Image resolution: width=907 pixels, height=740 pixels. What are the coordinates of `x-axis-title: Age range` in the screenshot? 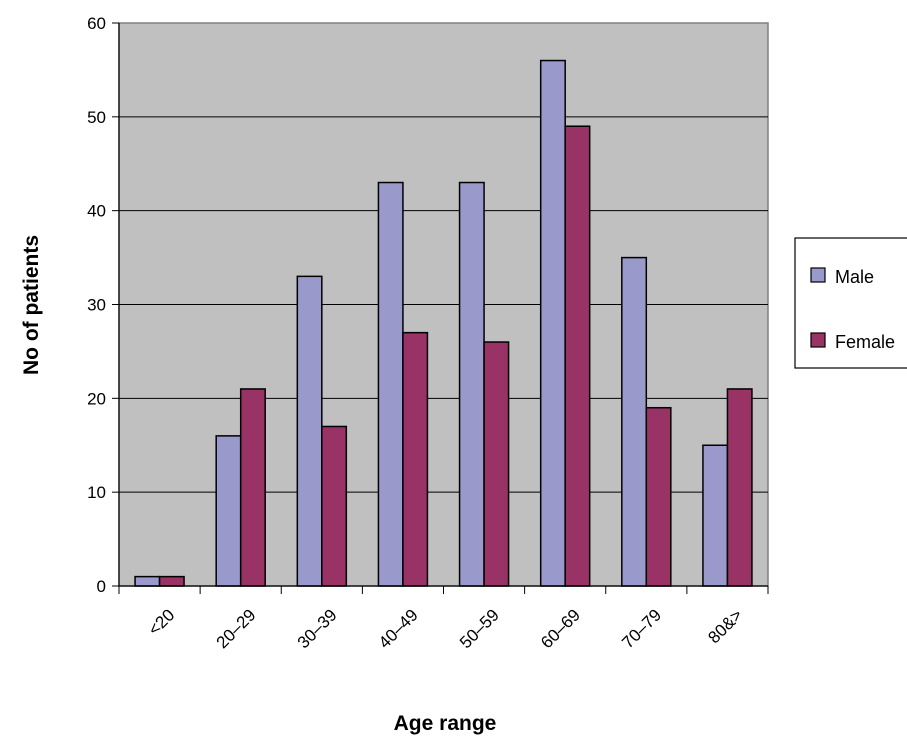 It's located at (445, 723).